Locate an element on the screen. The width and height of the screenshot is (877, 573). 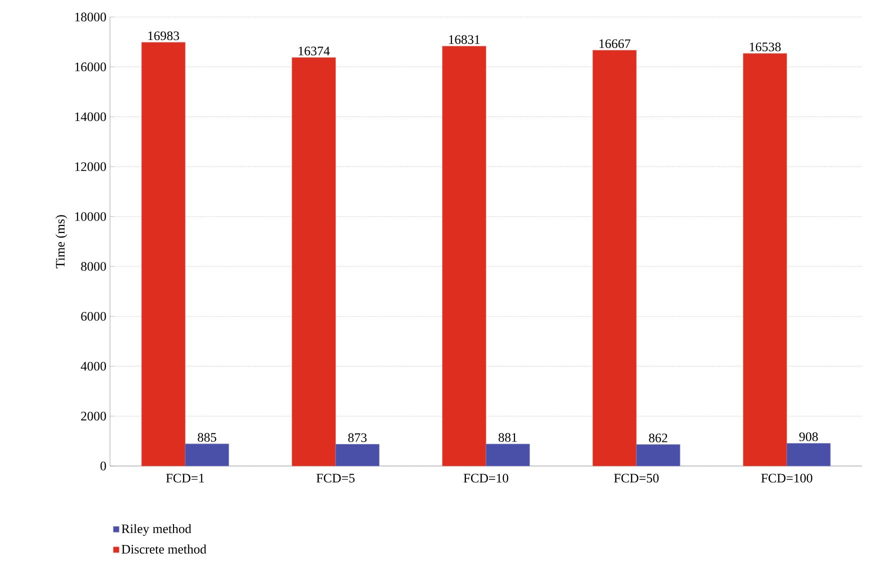
data-label: 885 is located at coordinates (207, 437).